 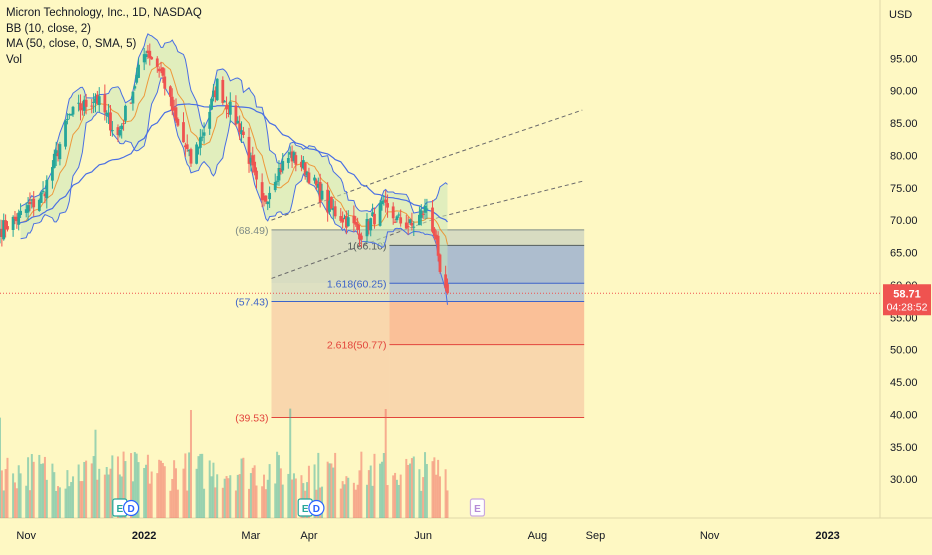 I want to click on price-tick-label: 80.00, so click(x=904, y=156).